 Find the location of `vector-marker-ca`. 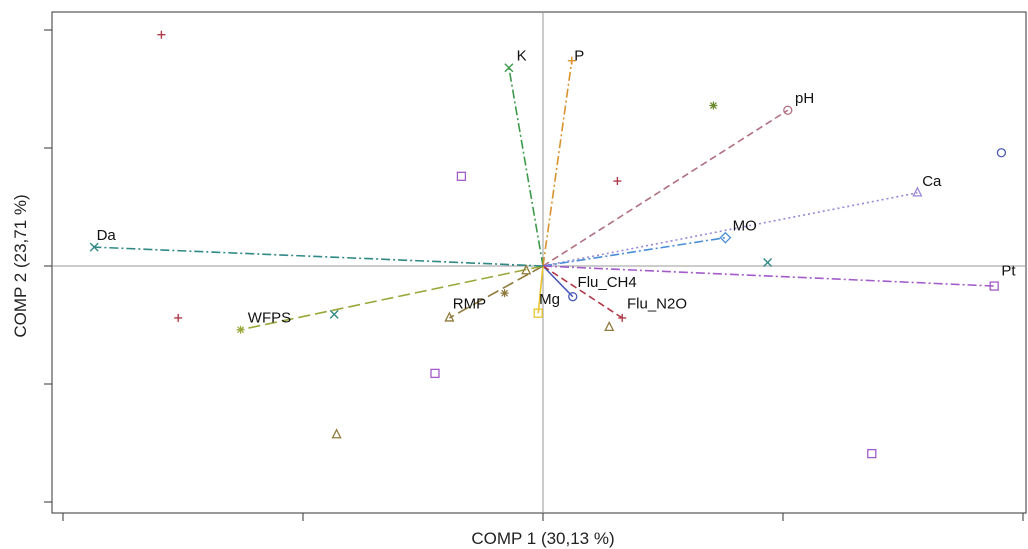

vector-marker-ca is located at coordinates (917, 191).